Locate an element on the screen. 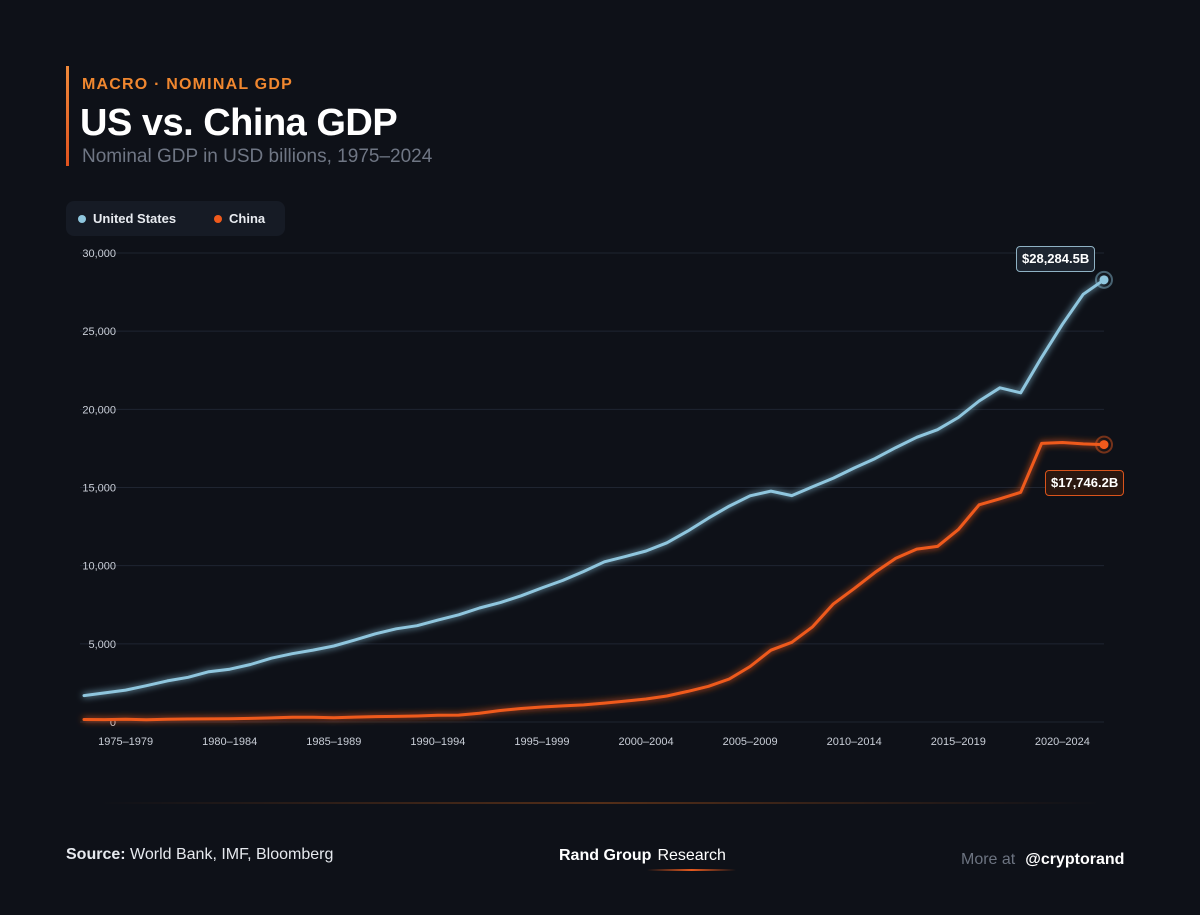 This screenshot has width=1200, height=915. accent-bar is located at coordinates (67, 116).